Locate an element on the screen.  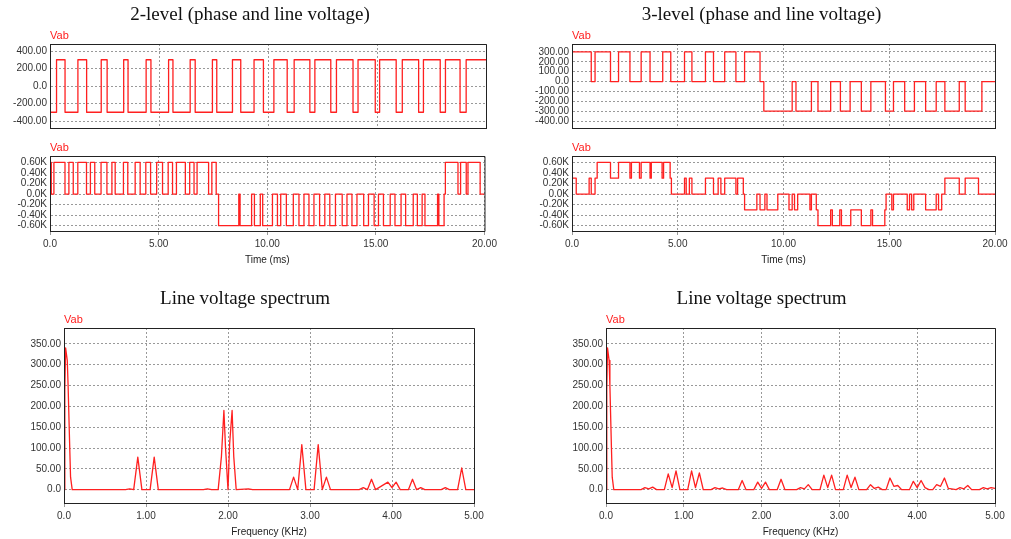
chart-title: 2-level (phase and line voltage) is located at coordinates (250, 14).